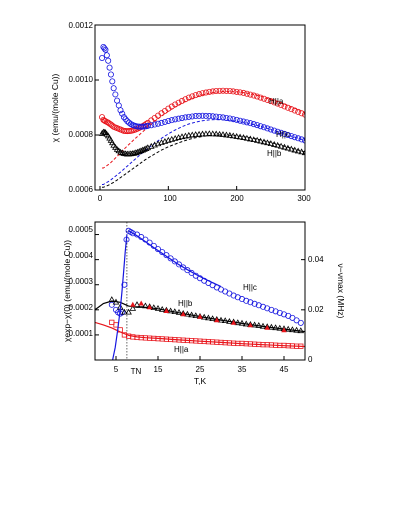 The height and width of the screenshot is (527, 407). What do you see at coordinates (81, 79) in the screenshot?
I see `top-y-tick-0010: 0.0010` at bounding box center [81, 79].